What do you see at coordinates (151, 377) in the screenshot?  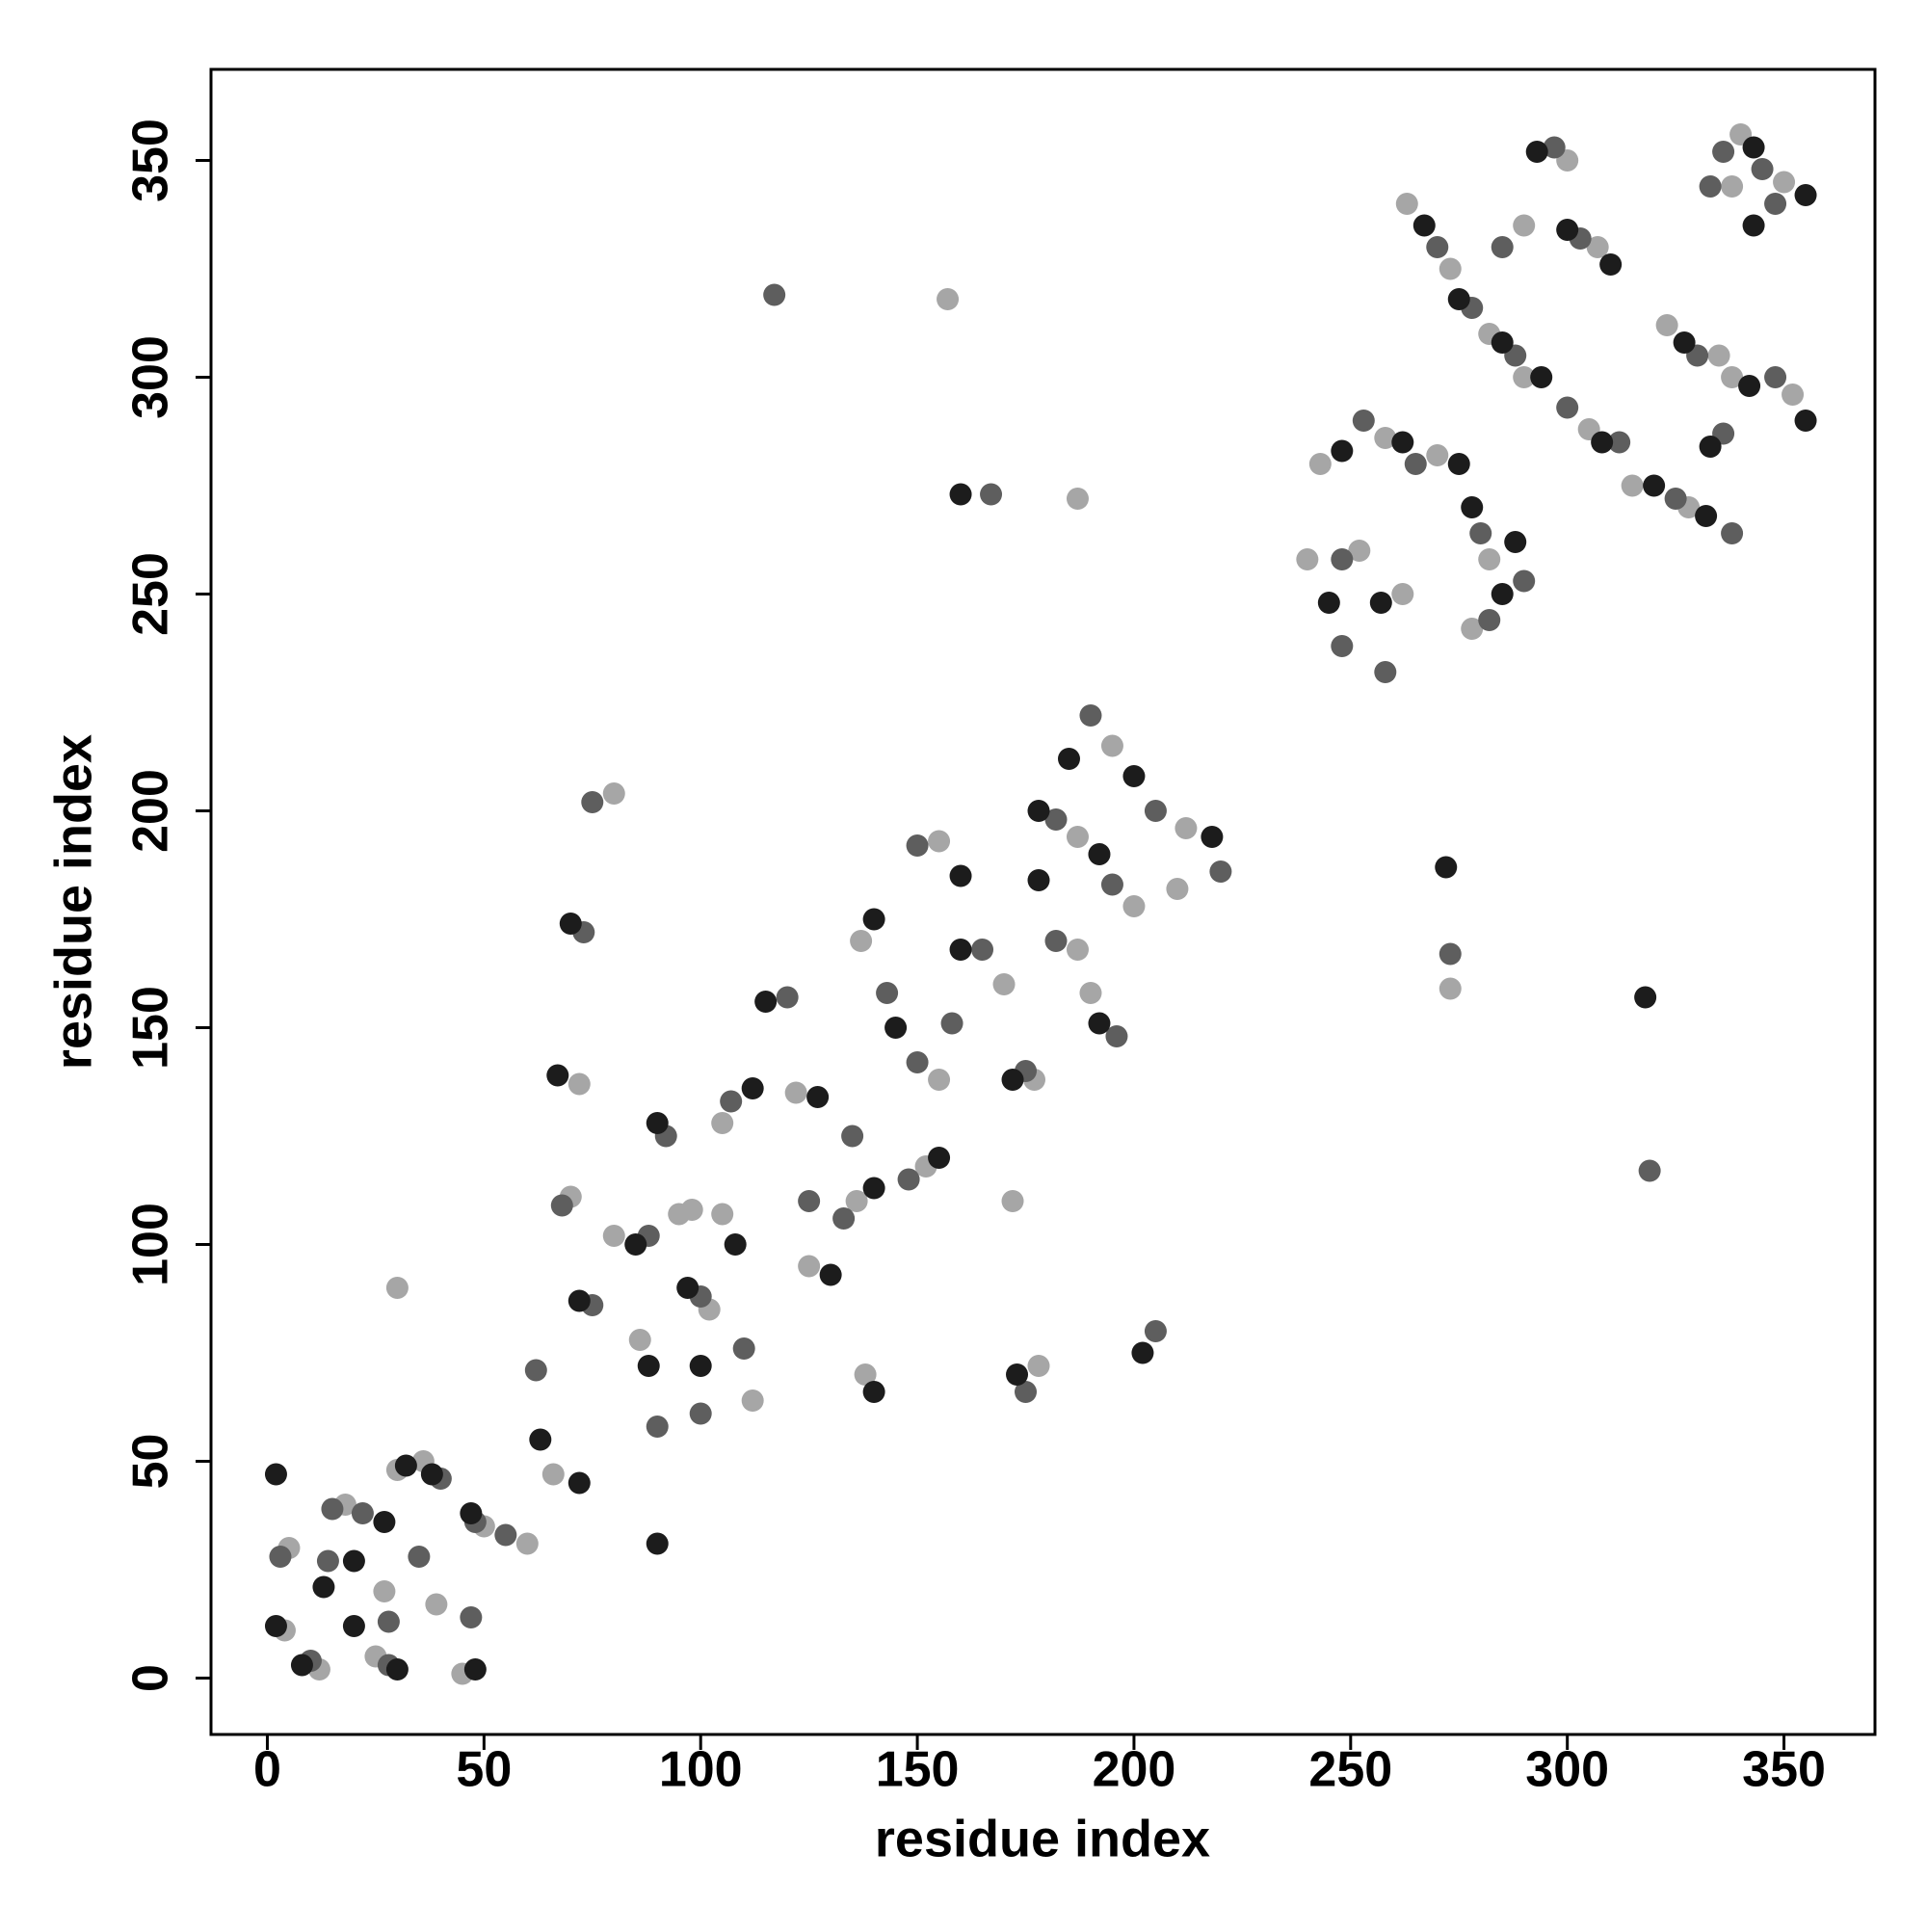 I see `y-tick-label: 300` at bounding box center [151, 377].